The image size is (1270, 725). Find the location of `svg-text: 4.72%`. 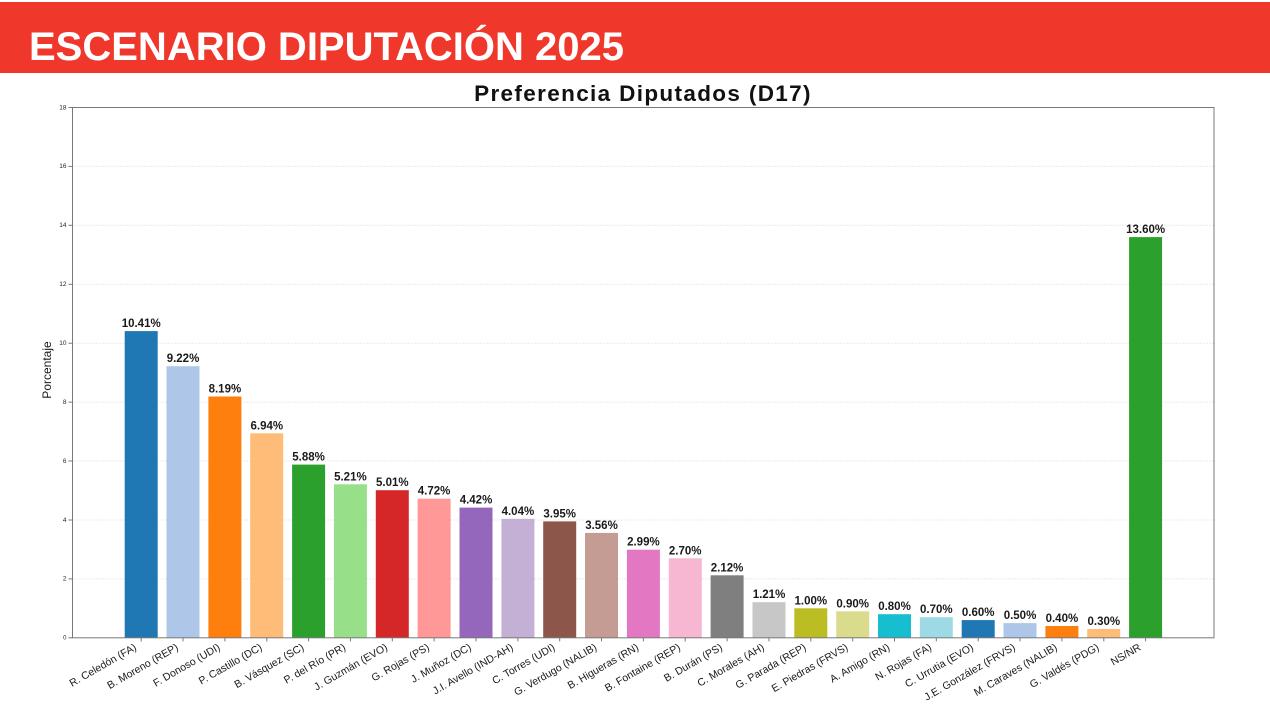

svg-text: 4.72% is located at coordinates (434, 492).